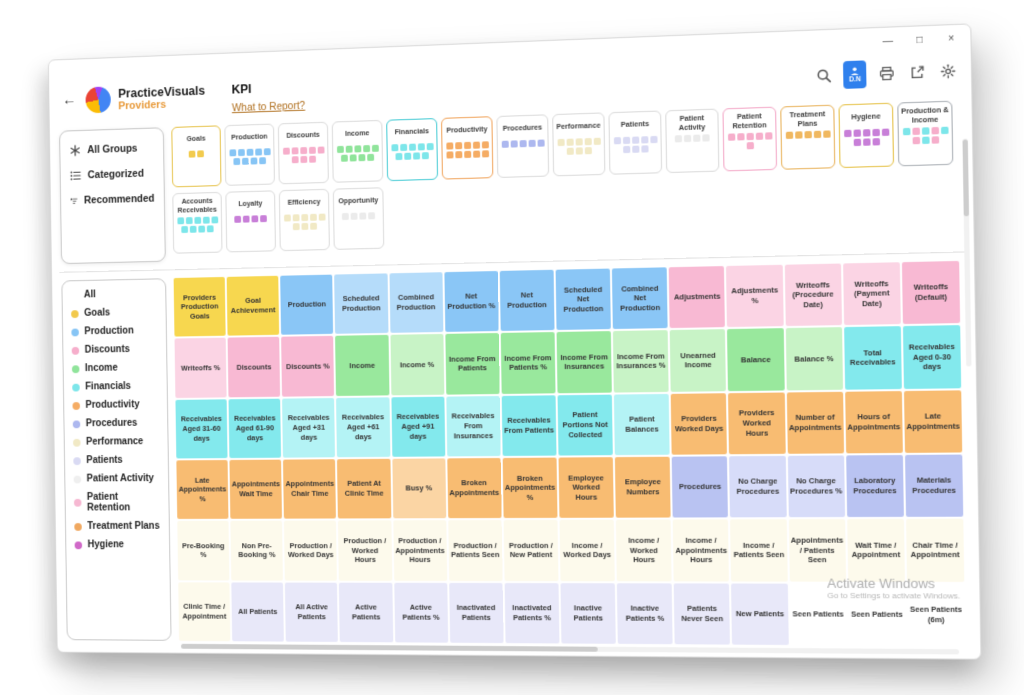 The width and height of the screenshot is (1024, 695). I want to click on sidebar-item-patients: Patients, so click(116, 460).